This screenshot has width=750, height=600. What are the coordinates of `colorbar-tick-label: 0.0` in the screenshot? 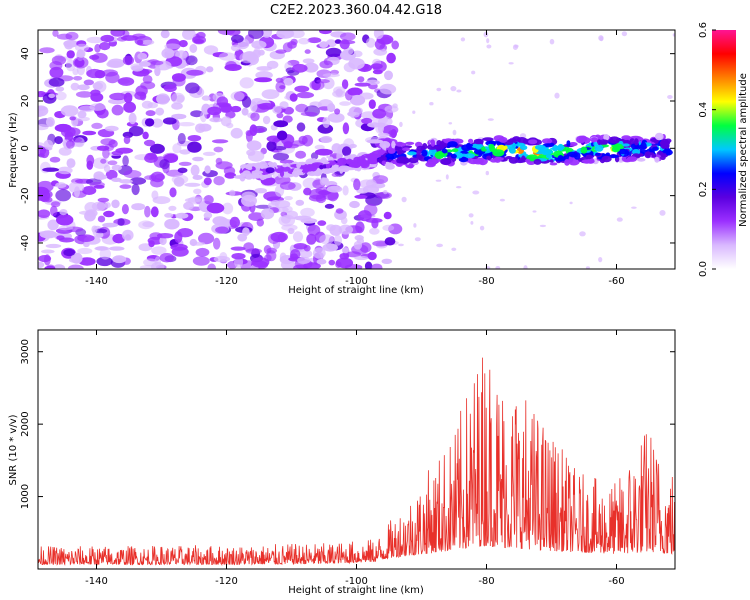 It's located at (703, 269).